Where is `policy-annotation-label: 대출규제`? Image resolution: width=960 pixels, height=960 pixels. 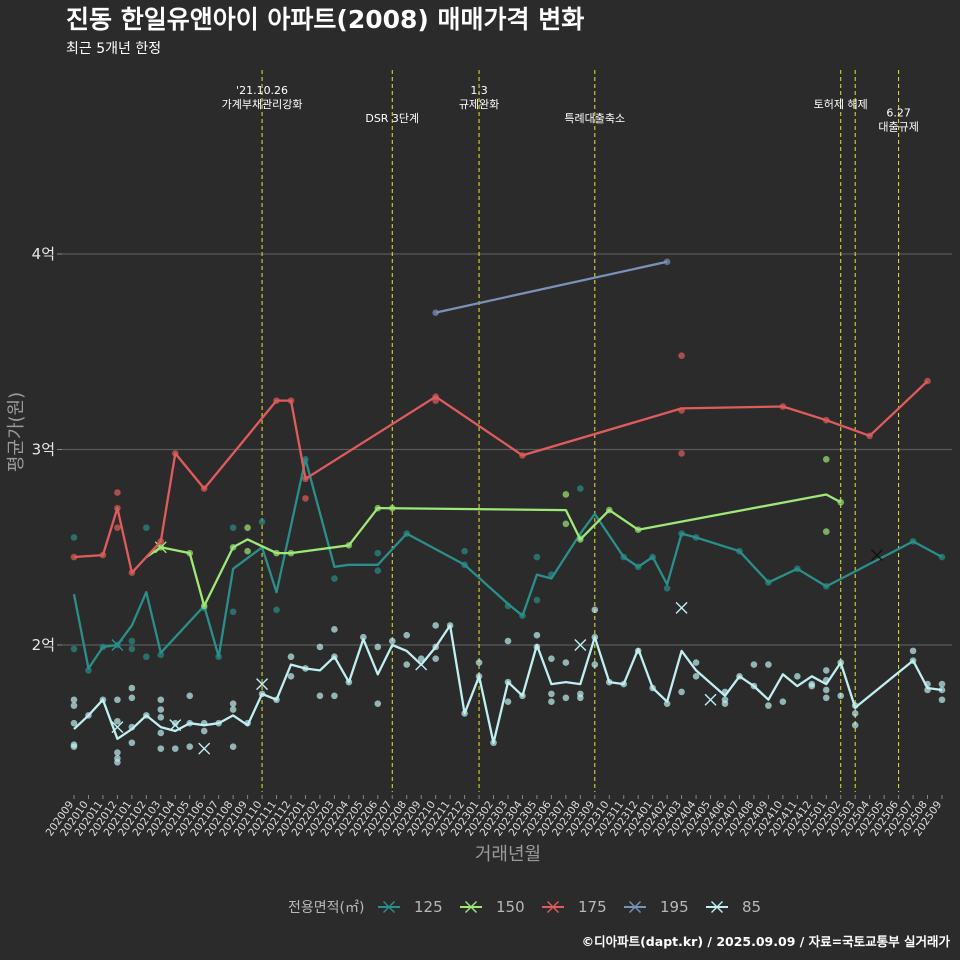
policy-annotation-label: 대출규제 is located at coordinates (898, 126).